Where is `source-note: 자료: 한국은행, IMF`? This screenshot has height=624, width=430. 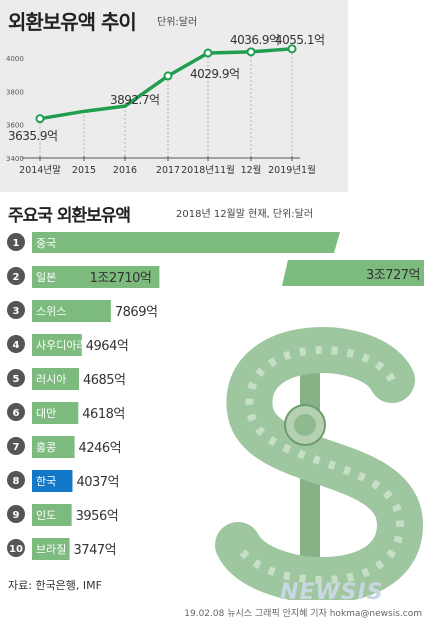 source-note: 자료: 한국은행, IMF is located at coordinates (55, 585).